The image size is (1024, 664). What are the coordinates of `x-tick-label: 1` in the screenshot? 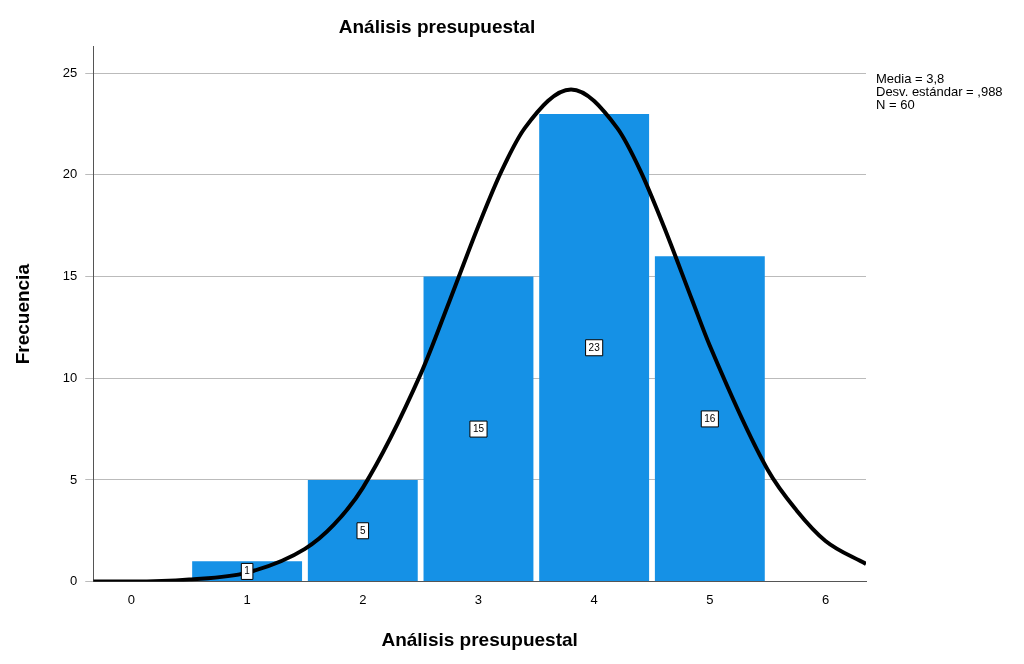 It's located at (247, 599).